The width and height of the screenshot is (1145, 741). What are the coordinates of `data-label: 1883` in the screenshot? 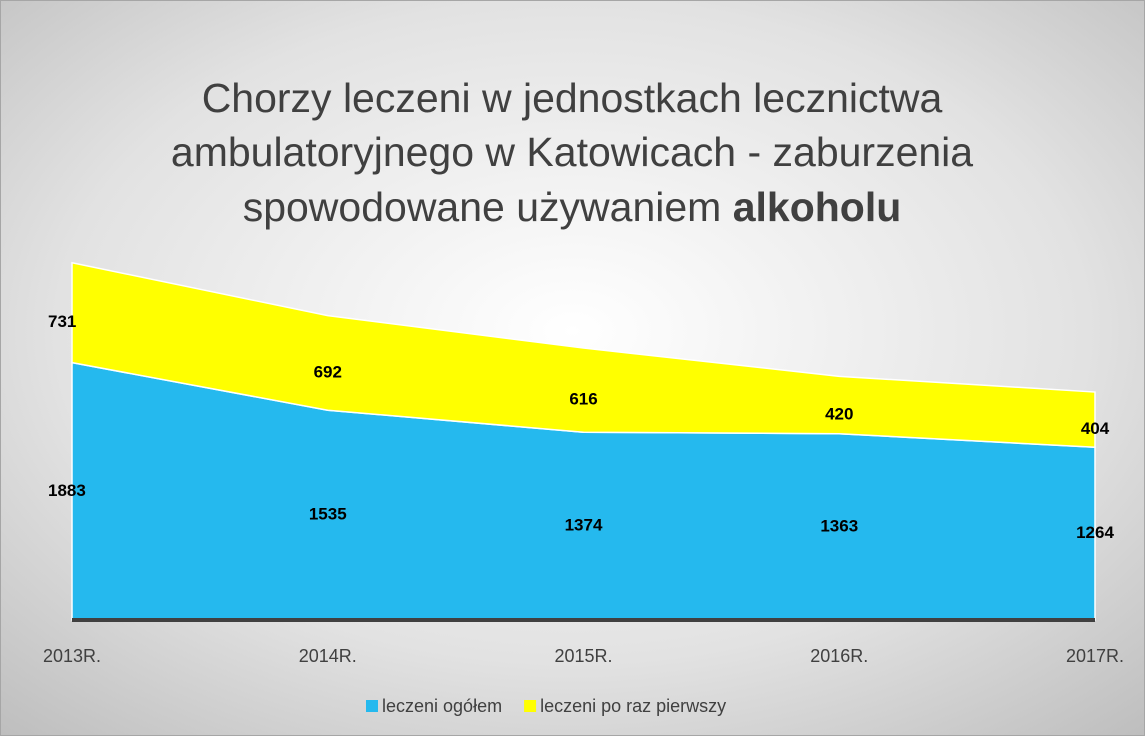 It's located at (67, 490).